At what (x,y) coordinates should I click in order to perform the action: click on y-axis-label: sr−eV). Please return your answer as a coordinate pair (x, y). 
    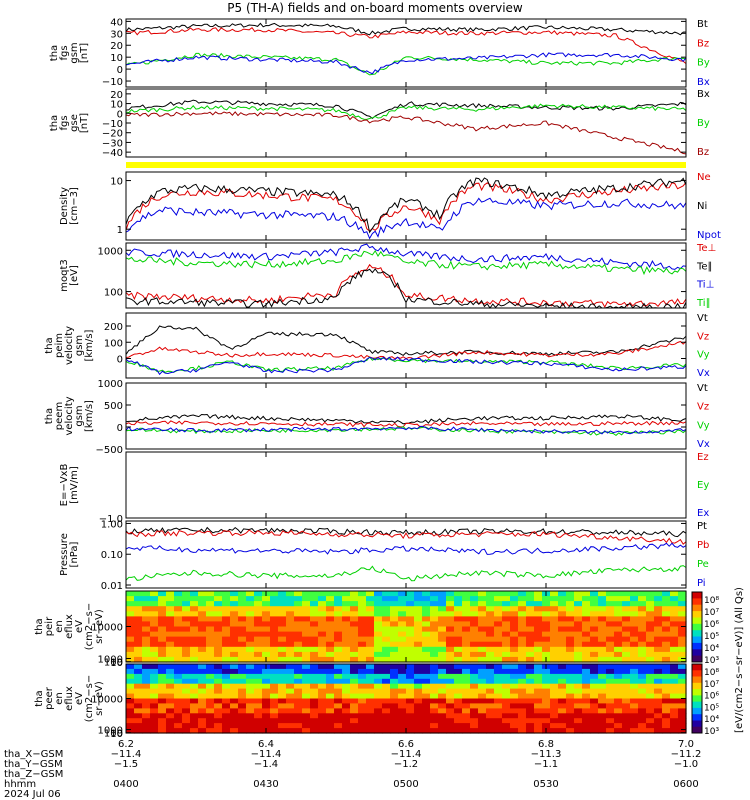
    Looking at the image, I should click on (99, 626).